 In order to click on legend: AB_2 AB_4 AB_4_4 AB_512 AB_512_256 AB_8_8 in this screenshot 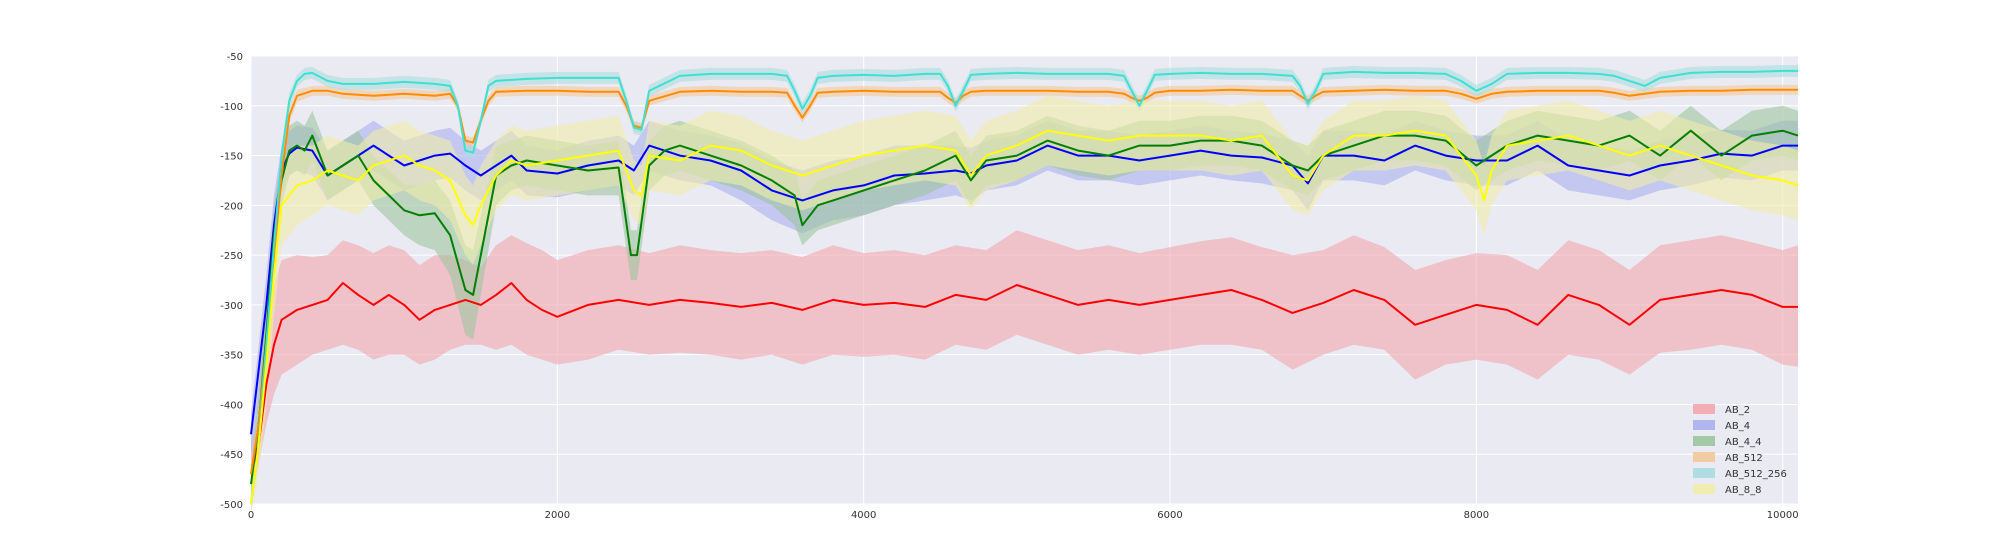, I will do `click(1740, 450)`.